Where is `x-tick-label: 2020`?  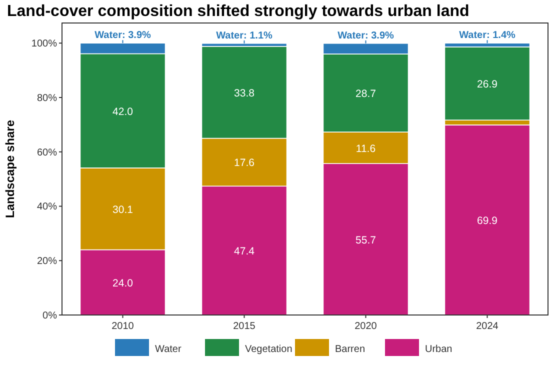 x-tick-label: 2020 is located at coordinates (366, 326).